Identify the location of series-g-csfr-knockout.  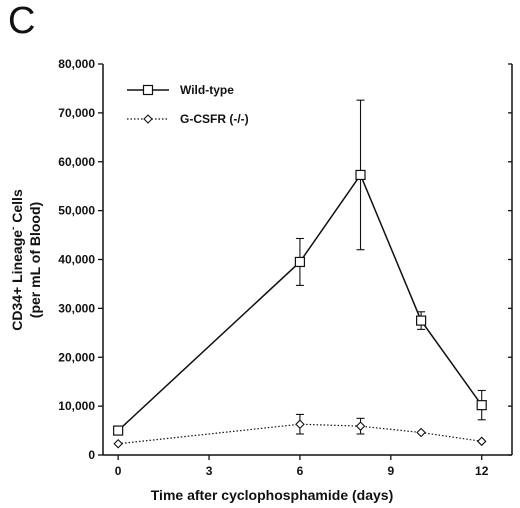
(300, 431).